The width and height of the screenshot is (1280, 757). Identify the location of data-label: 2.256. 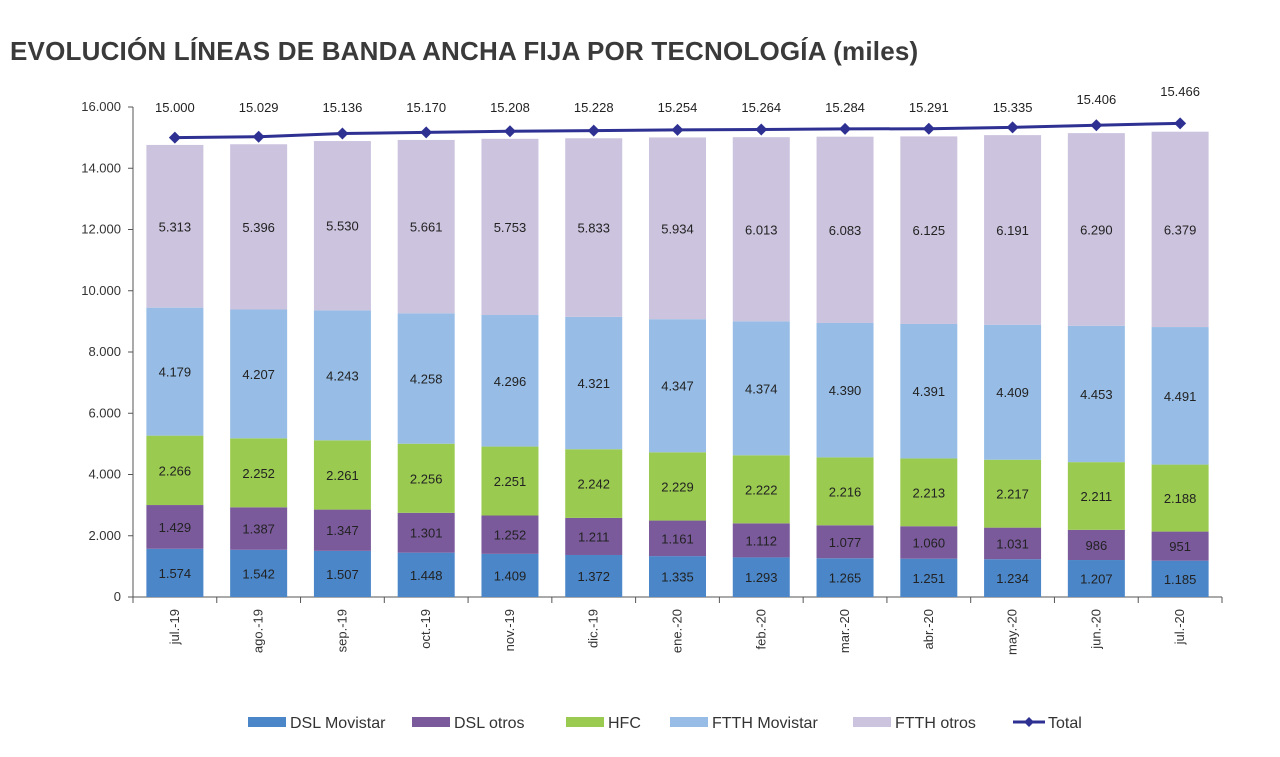
(426, 478).